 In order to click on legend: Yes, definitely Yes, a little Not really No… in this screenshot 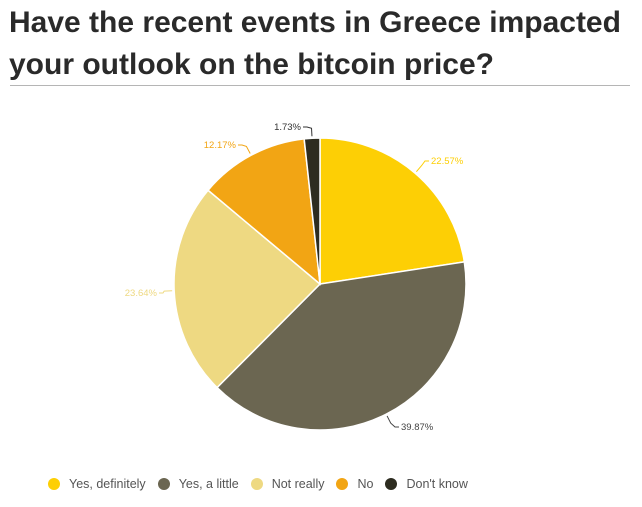, I will do `click(264, 484)`.